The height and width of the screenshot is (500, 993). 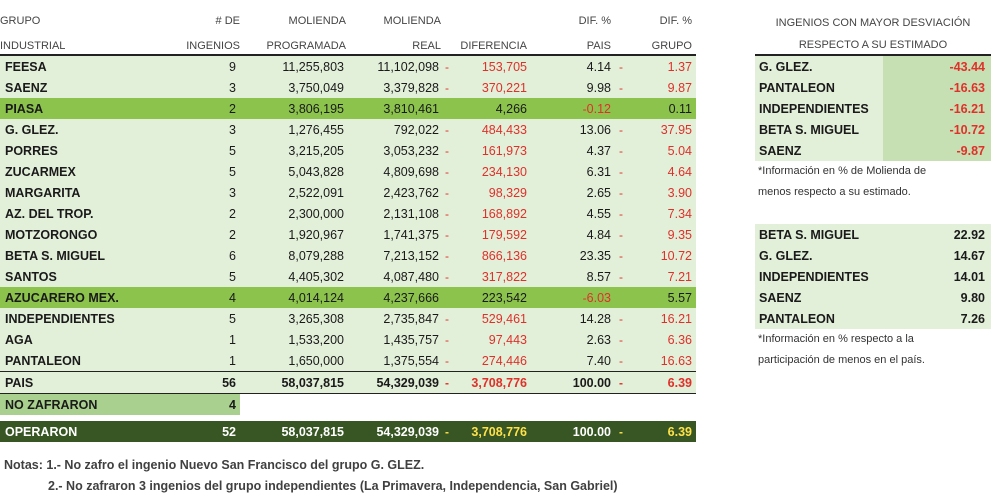 What do you see at coordinates (573, 214) in the screenshot?
I see `row-pais: 4.55` at bounding box center [573, 214].